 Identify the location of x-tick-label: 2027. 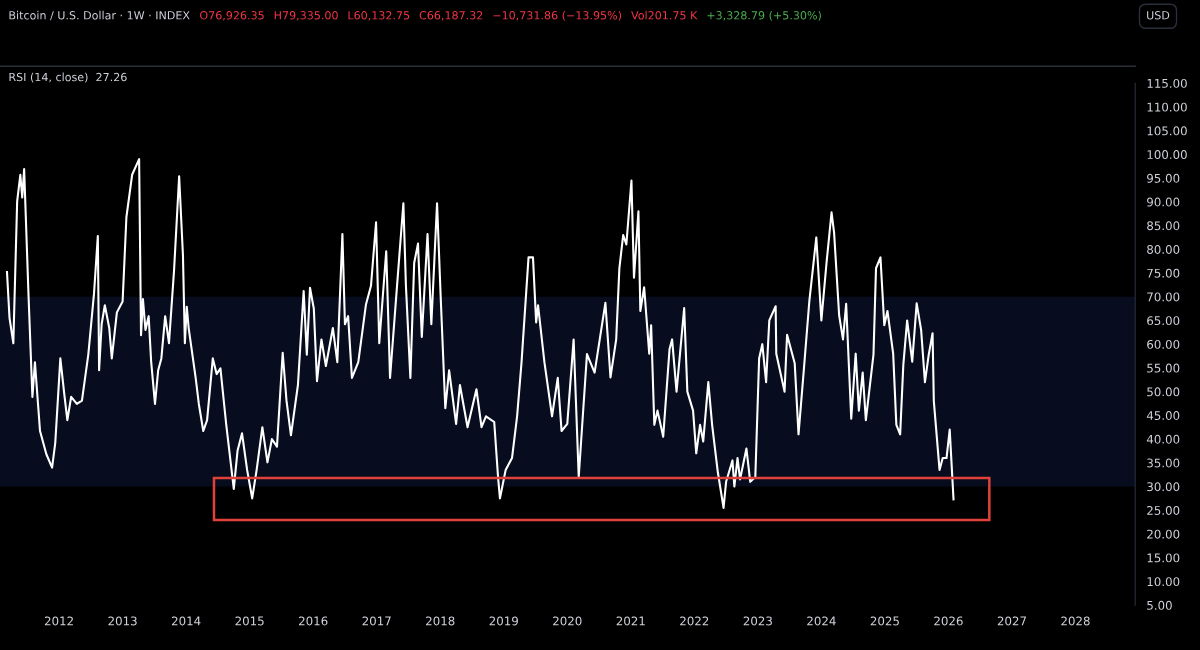
(1011, 621).